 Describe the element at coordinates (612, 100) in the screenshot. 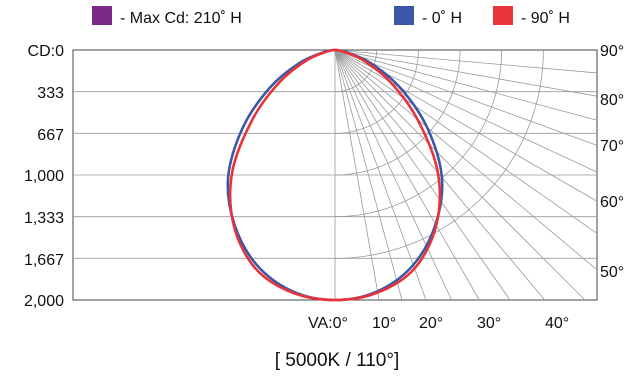

I see `angle-tick-label: 80°` at that location.